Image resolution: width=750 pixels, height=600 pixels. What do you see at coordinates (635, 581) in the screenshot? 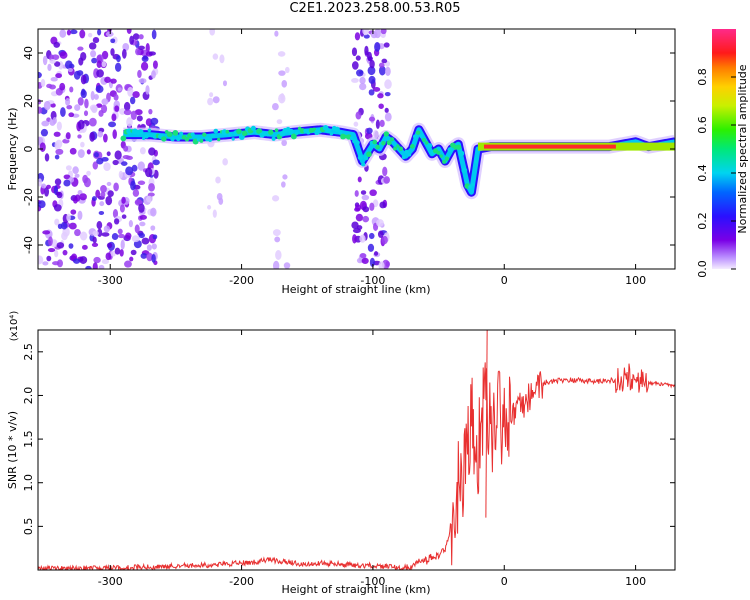
I see `snr-x-tick-label: 100` at bounding box center [635, 581].